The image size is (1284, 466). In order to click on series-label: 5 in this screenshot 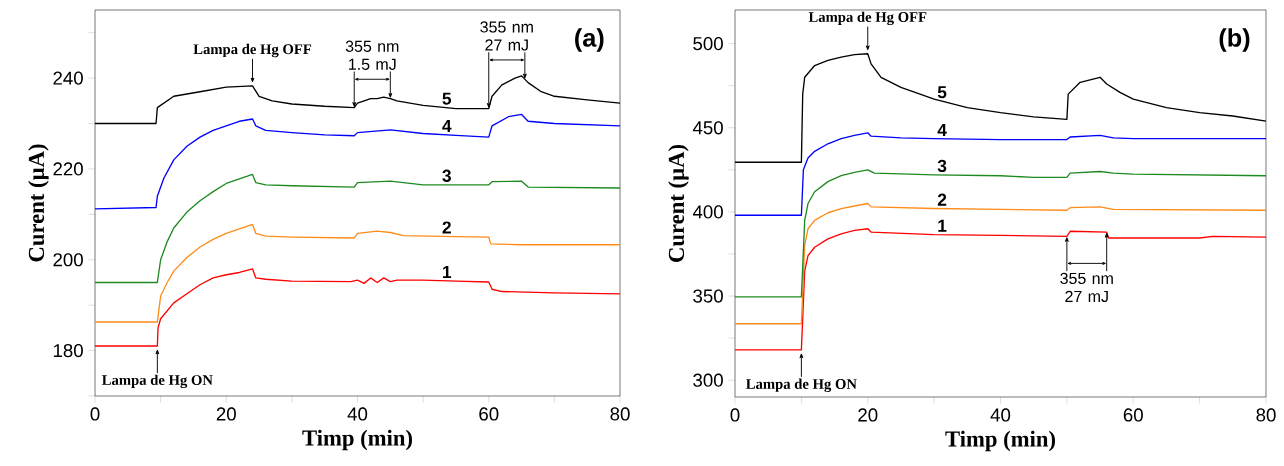, I will do `click(942, 92)`.